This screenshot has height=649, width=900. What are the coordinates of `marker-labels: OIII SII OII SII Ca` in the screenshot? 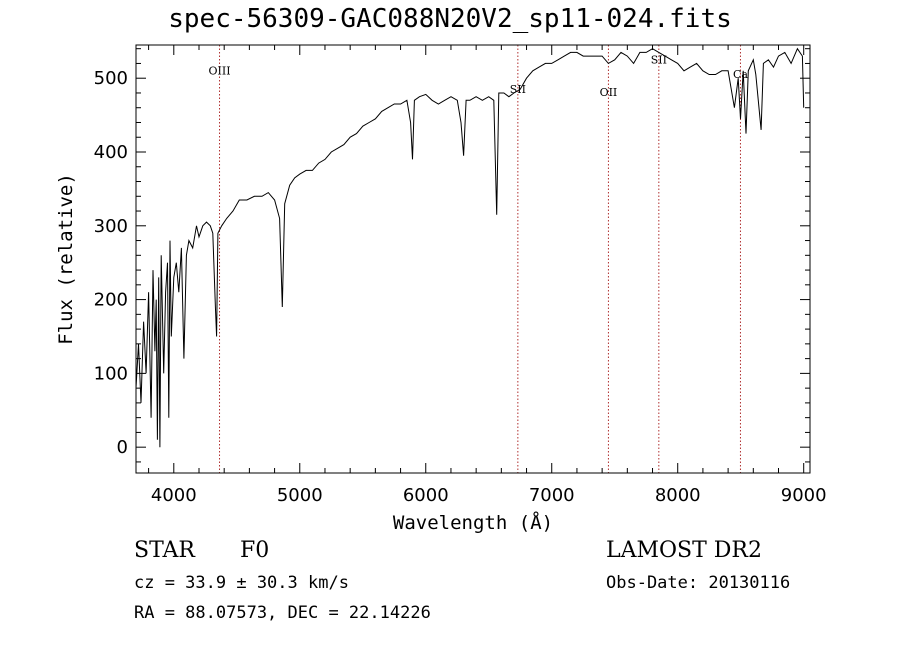 It's located at (478, 75).